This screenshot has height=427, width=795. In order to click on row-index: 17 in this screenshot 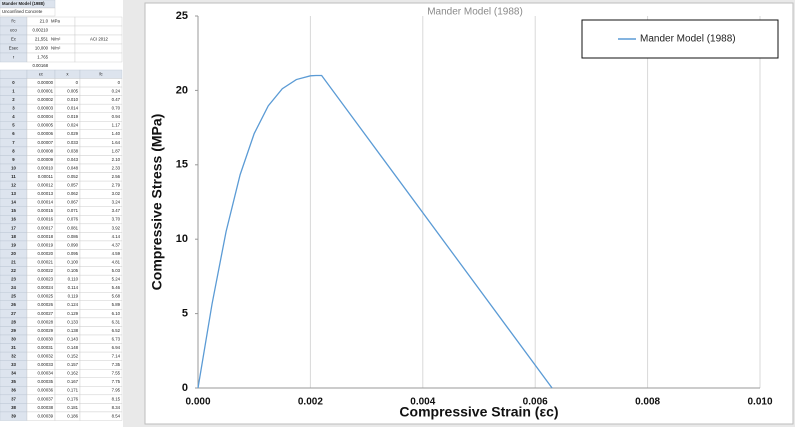, I will do `click(13, 227)`.